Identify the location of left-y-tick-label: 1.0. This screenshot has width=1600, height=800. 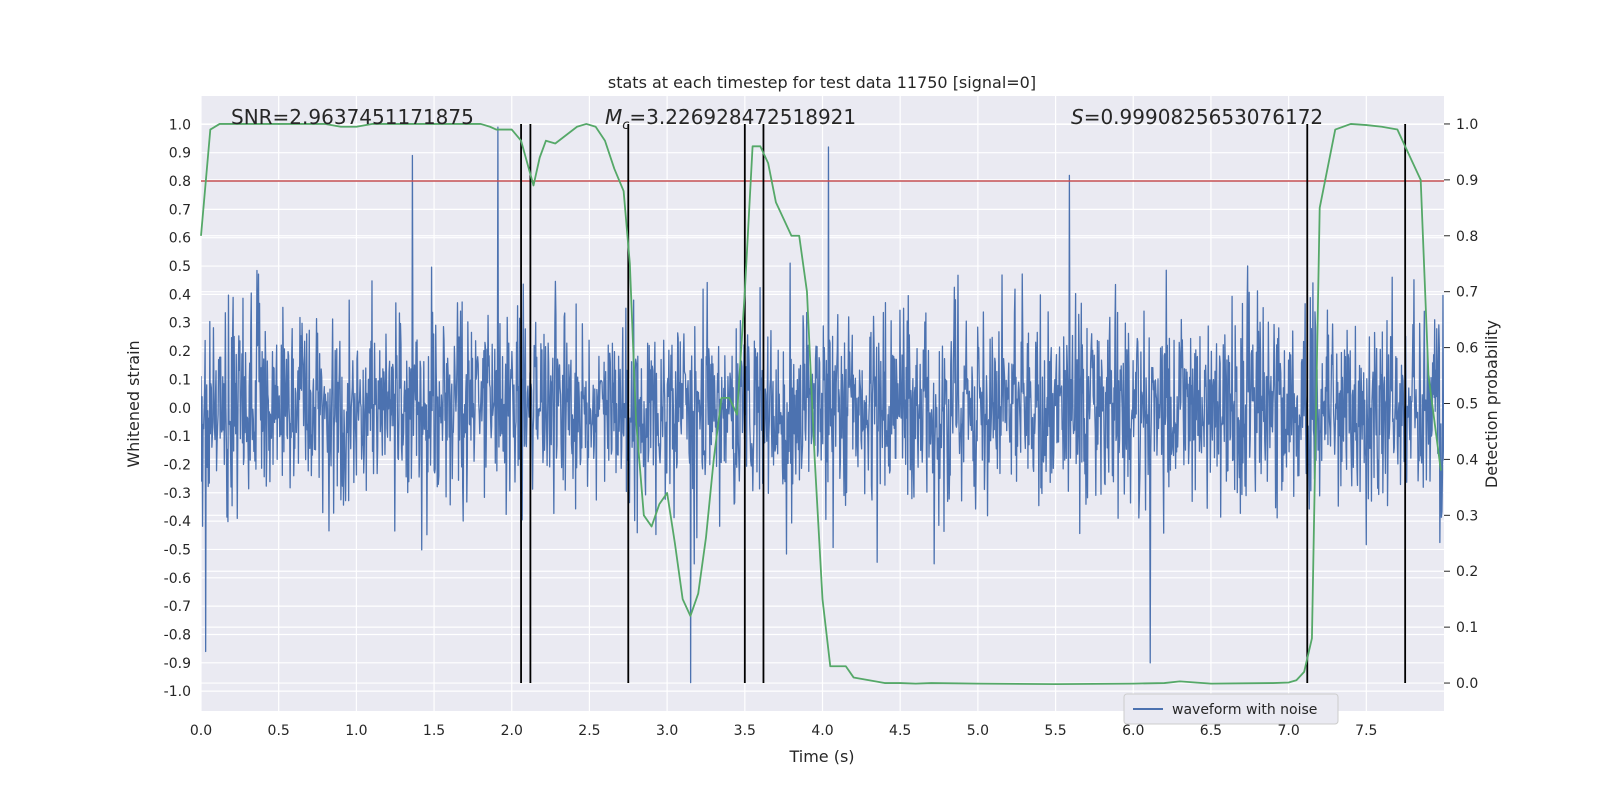
(180, 125).